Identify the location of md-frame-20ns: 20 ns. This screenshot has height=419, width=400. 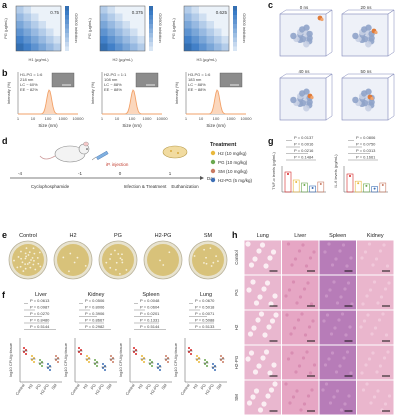
(368, 31).